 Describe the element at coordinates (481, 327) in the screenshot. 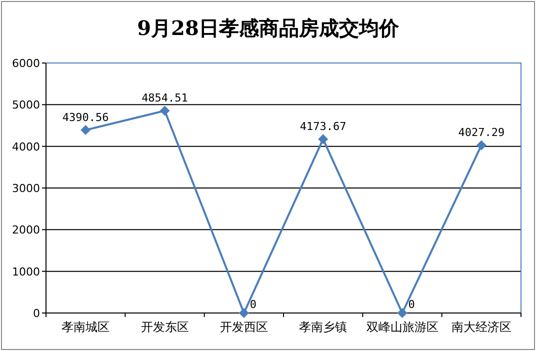

I see `x-tick-label: 南大经济区` at that location.